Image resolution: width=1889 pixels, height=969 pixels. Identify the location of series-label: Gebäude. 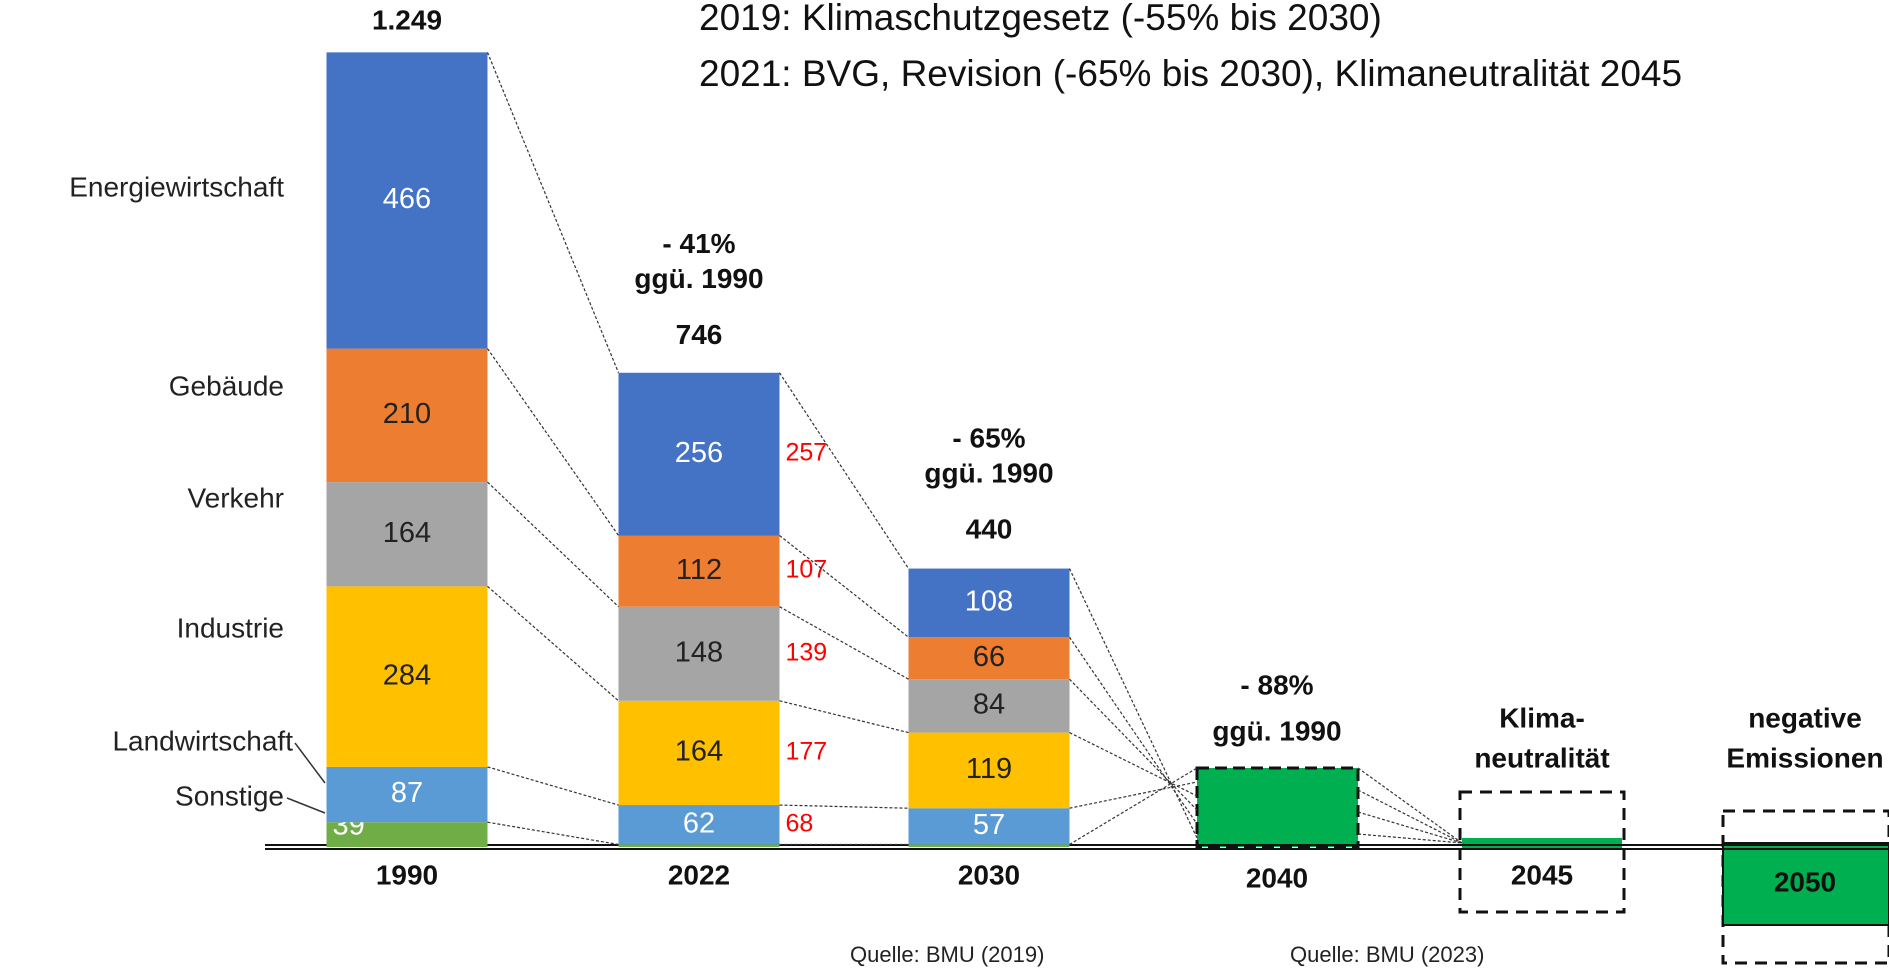
(226, 385).